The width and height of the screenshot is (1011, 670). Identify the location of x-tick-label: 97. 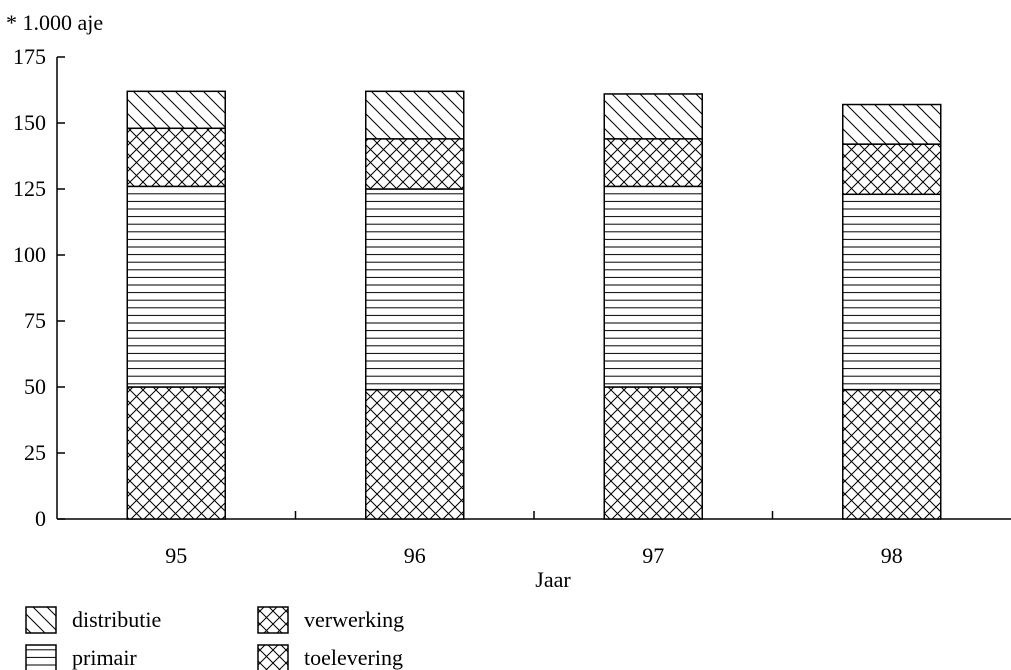
(653, 555).